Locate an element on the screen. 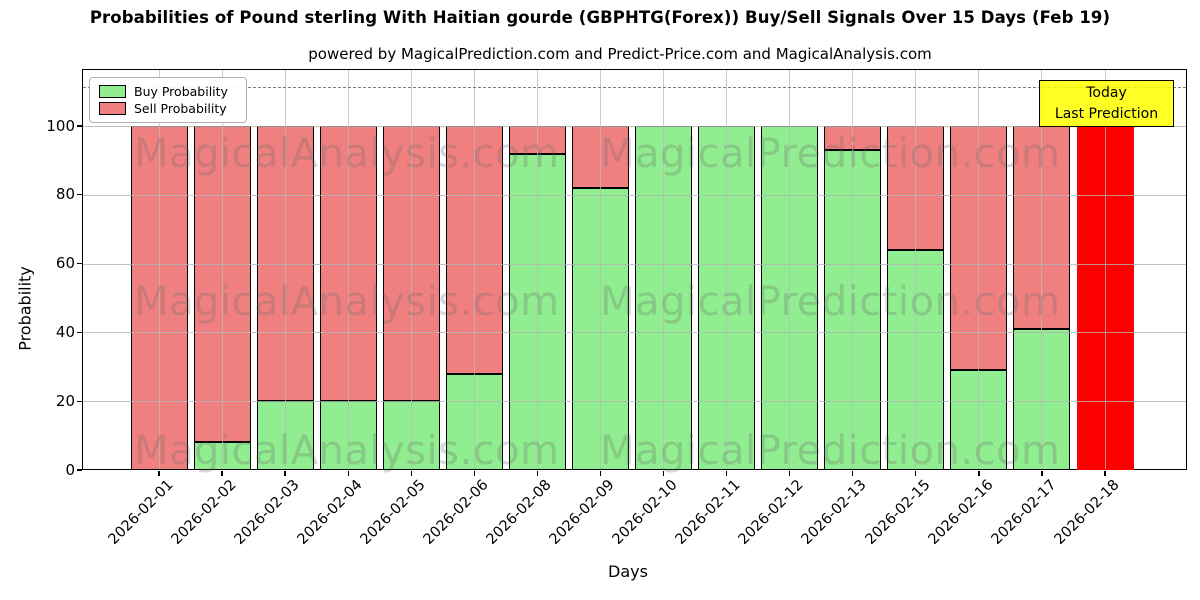 The height and width of the screenshot is (600, 1200). x-tick-label: 2026-02-06 is located at coordinates (456, 512).